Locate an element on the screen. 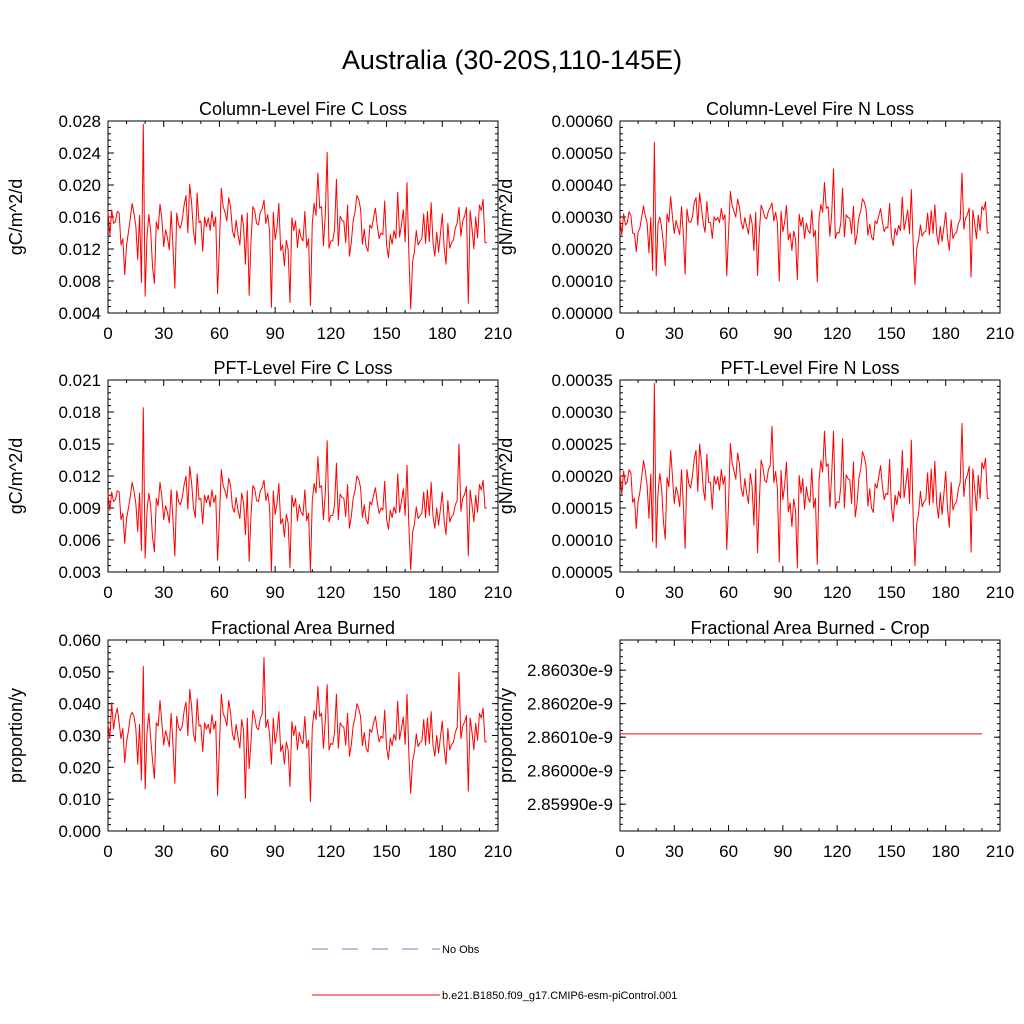  y-axis-label: proportion/y is located at coordinates (506, 735).